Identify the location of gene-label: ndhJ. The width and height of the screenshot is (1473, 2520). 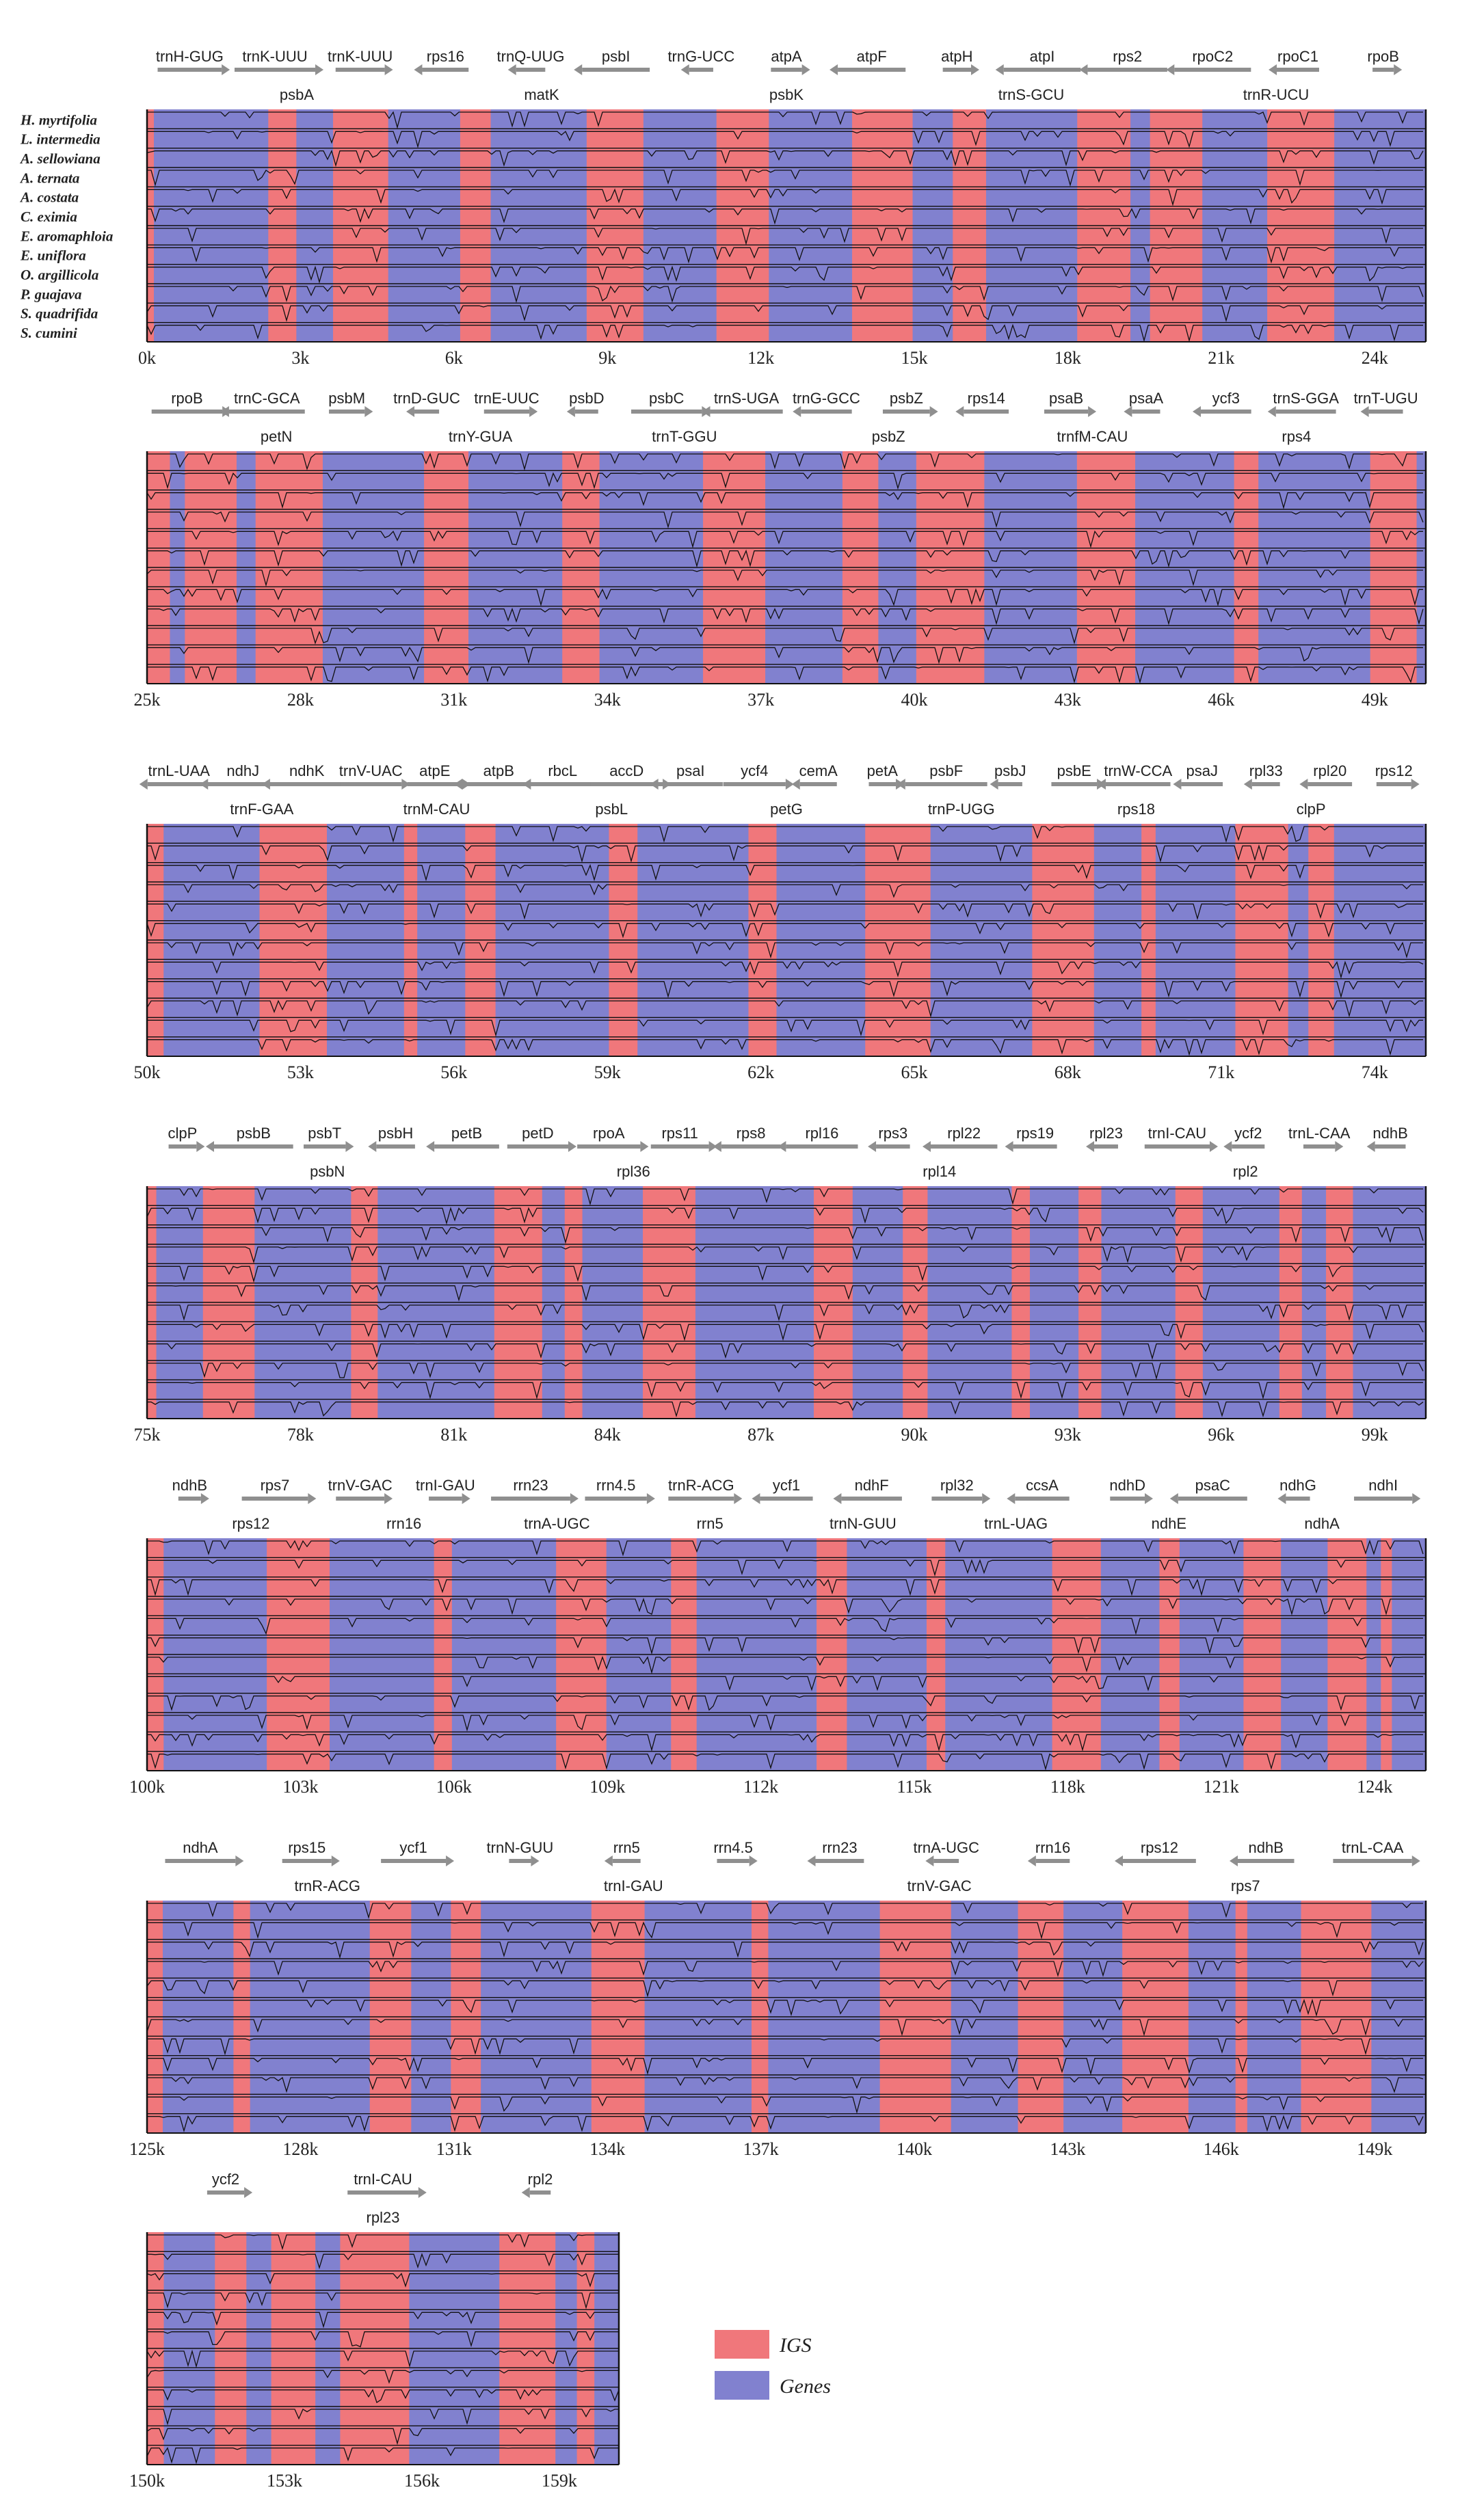
(242, 770).